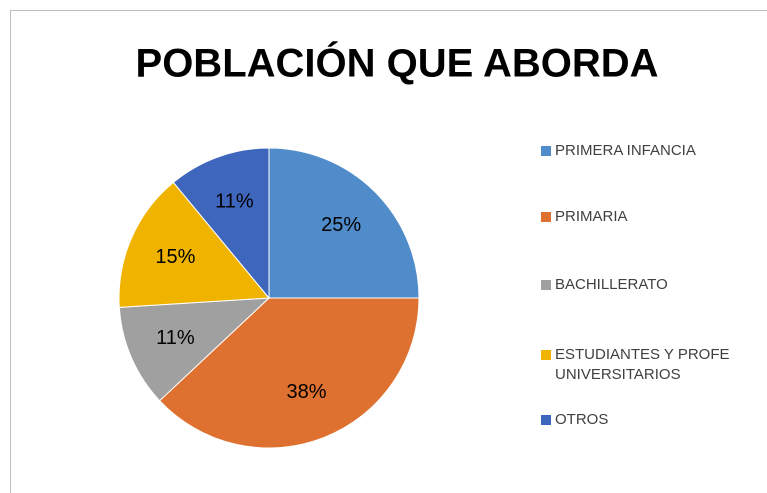 The width and height of the screenshot is (767, 493). I want to click on legend-item: PRIMARIA, so click(643, 217).